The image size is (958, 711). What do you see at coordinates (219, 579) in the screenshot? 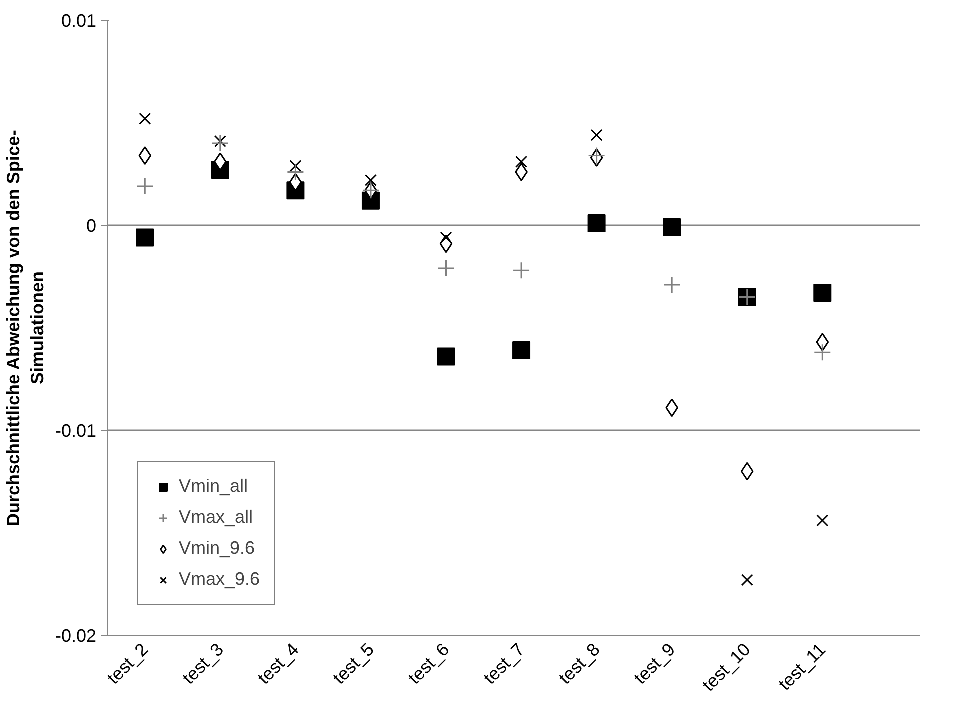
I see `legend-label: Vmax_9.6` at bounding box center [219, 579].